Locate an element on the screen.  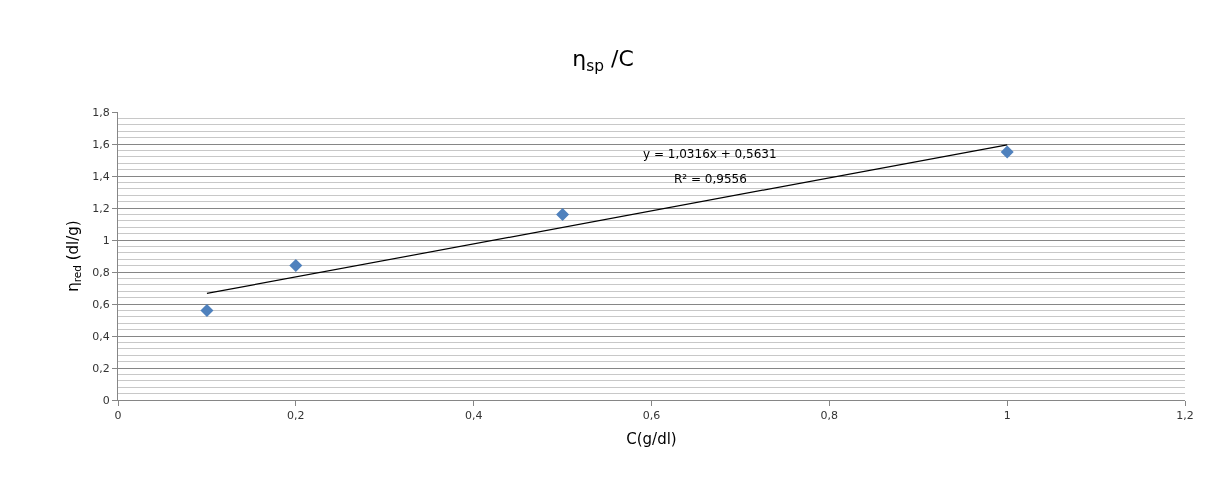
x-axis-title: C(g/dl) is located at coordinates (651, 439).